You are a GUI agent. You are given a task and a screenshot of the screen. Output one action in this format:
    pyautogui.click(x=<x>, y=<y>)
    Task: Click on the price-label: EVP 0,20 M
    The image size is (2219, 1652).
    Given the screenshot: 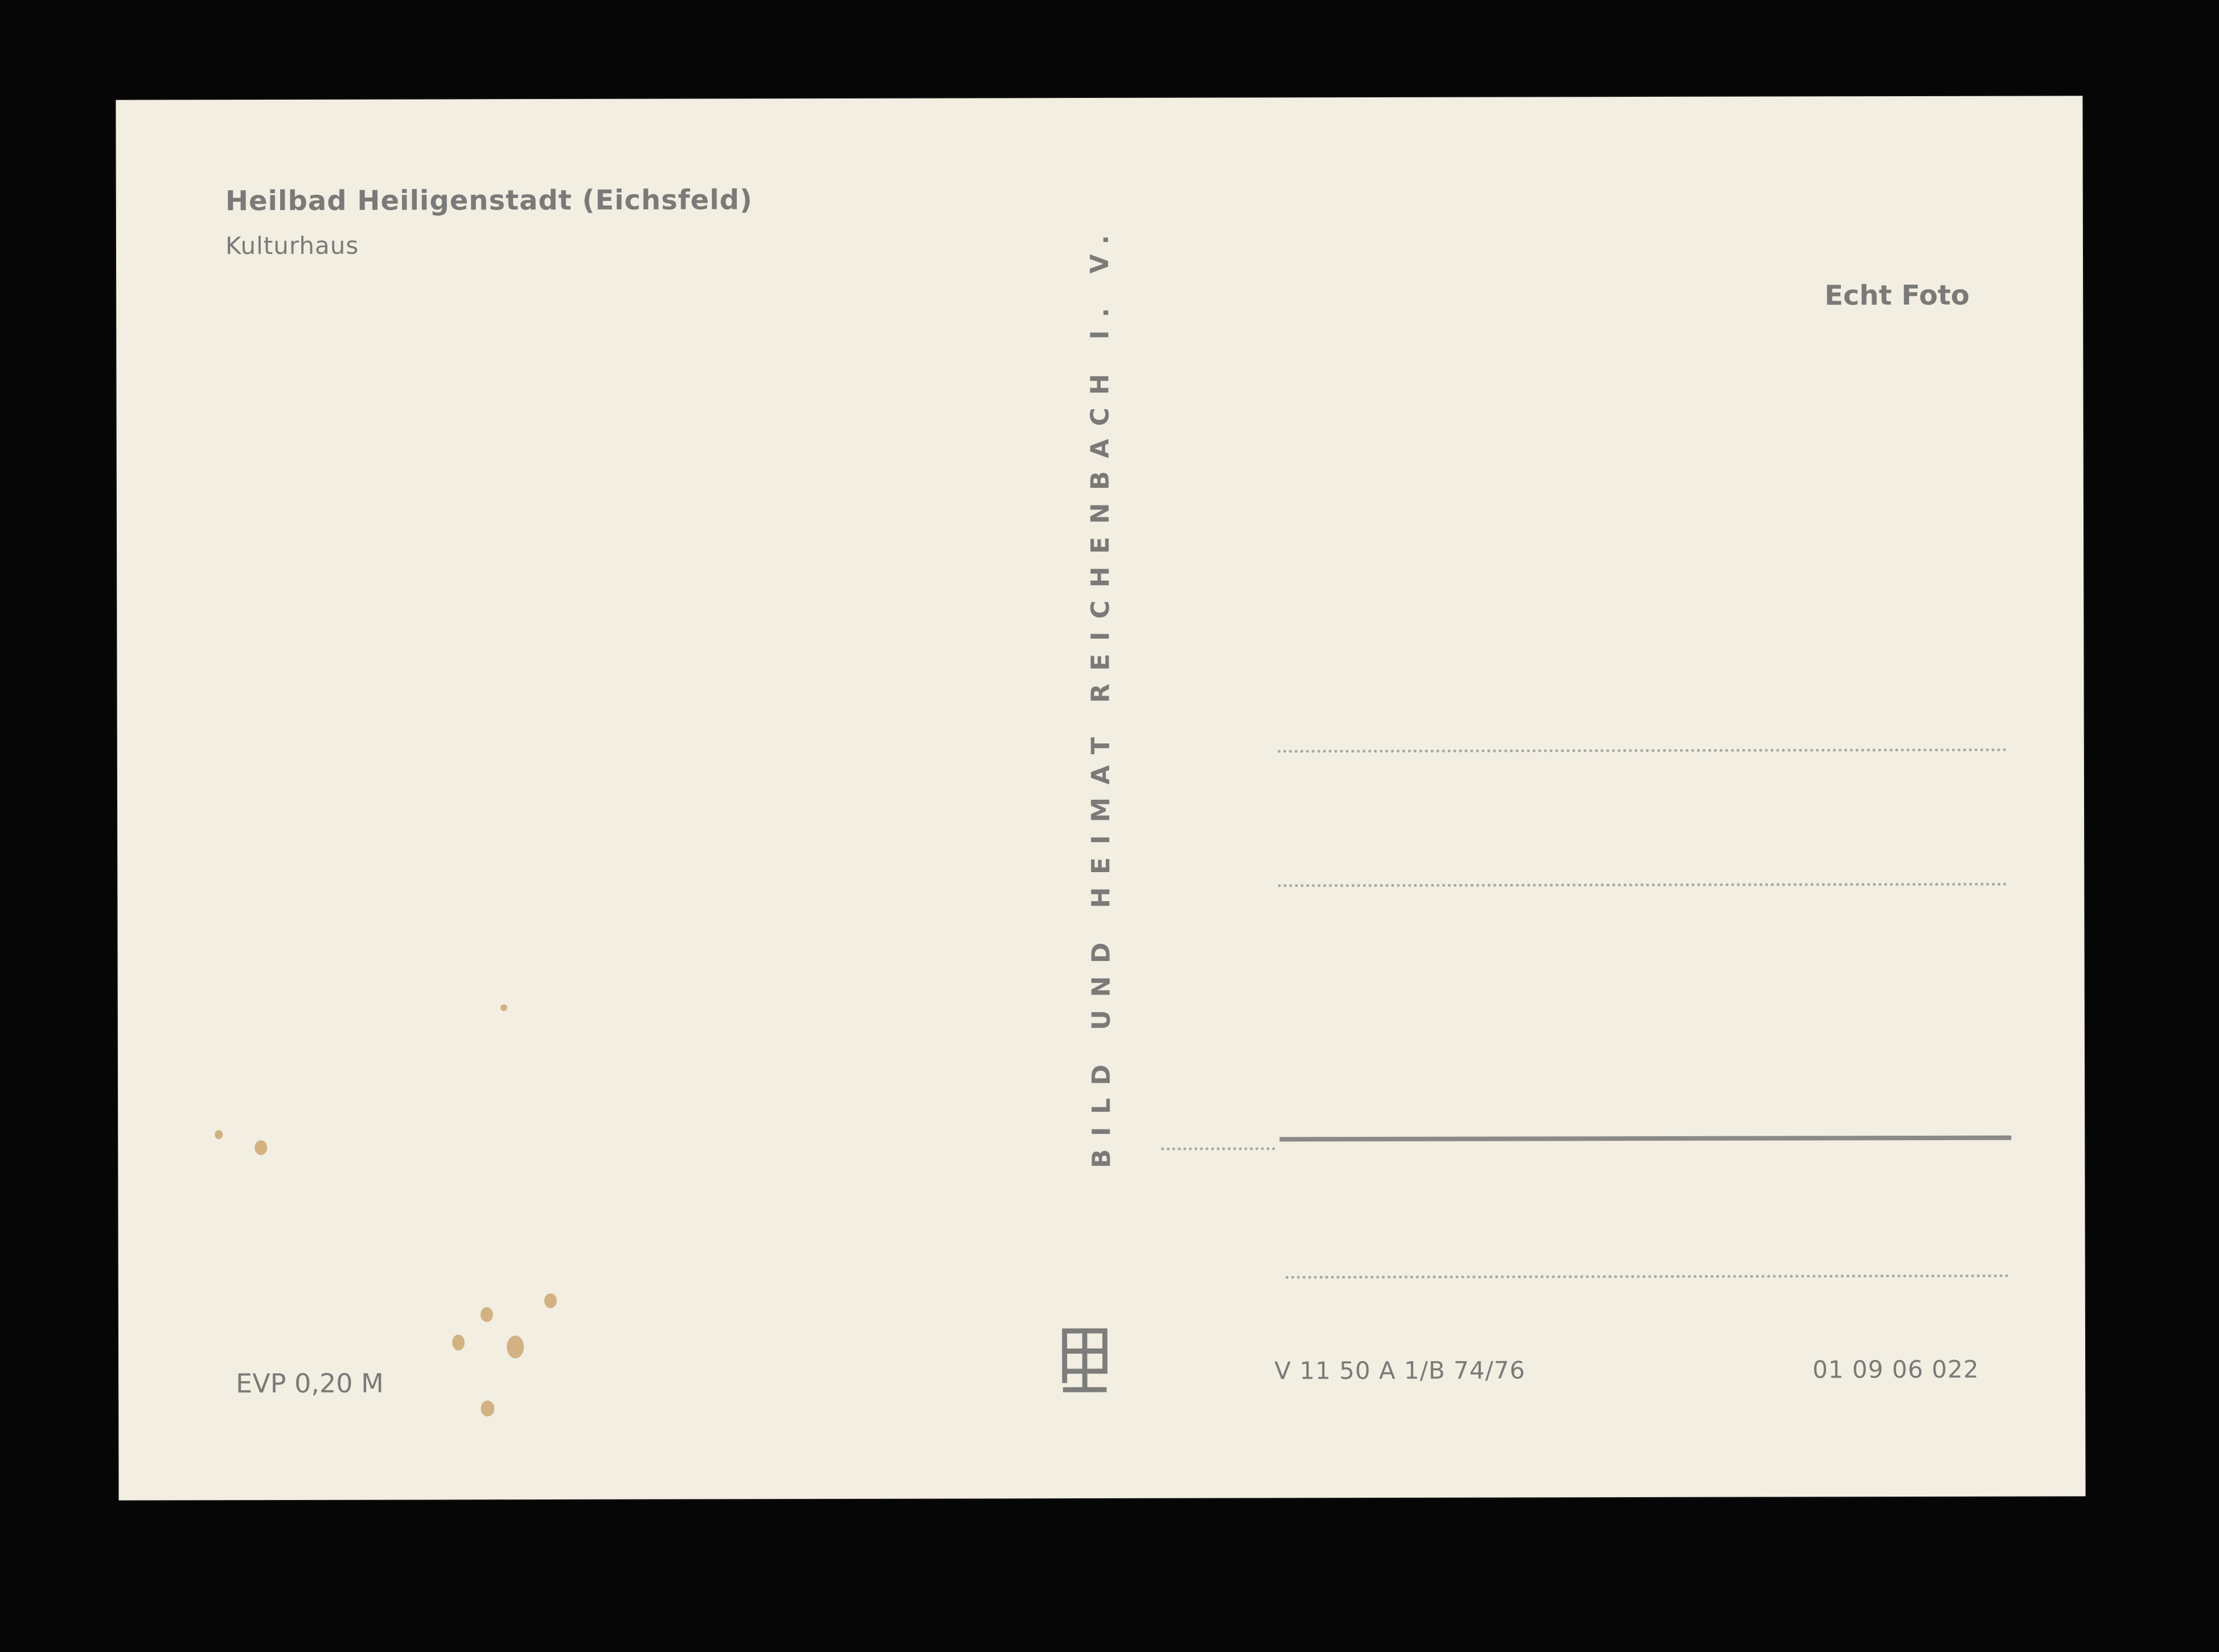 What is the action you would take?
    pyautogui.click(x=310, y=1383)
    